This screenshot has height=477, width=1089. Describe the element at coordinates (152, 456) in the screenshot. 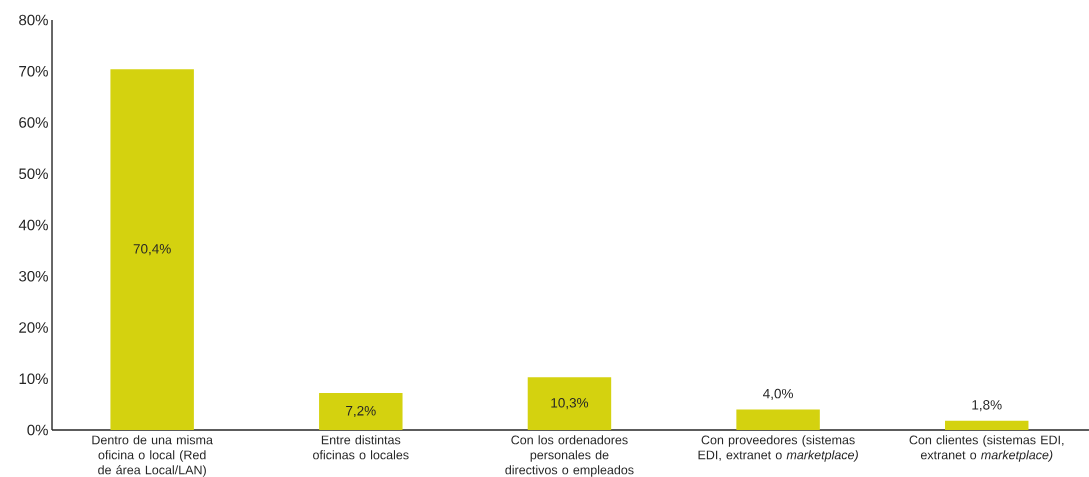

I see `x-tick-label: Dentro de una misma oficina o local (Red de área Local/LAN)` at that location.